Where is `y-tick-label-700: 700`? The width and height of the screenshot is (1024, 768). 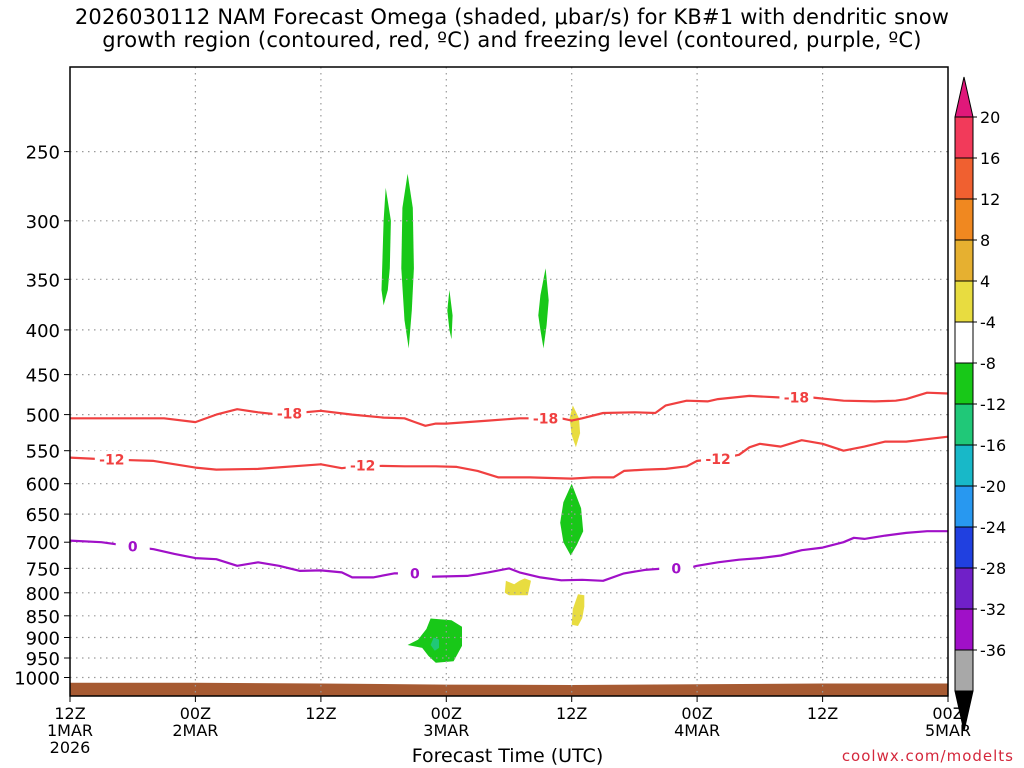
y-tick-label-700: 700 is located at coordinates (43, 543).